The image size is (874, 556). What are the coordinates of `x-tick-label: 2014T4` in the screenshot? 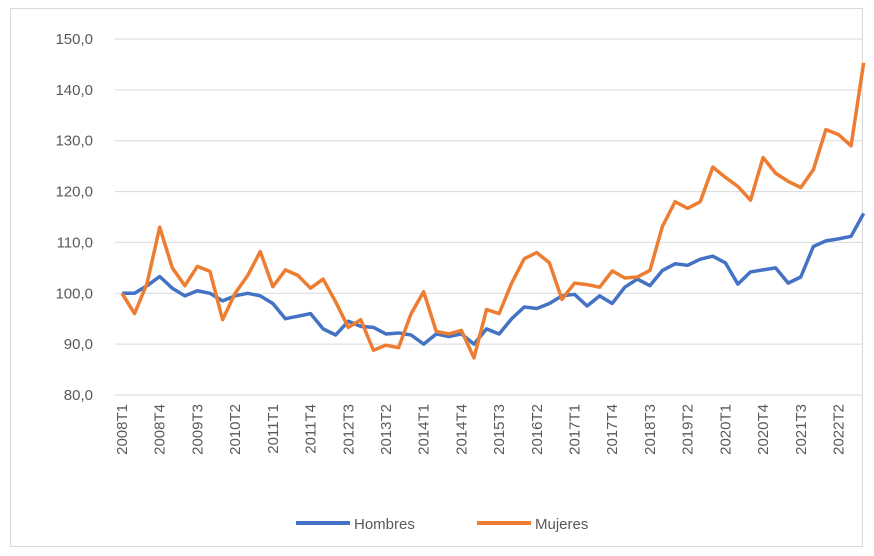 It's located at (461, 429).